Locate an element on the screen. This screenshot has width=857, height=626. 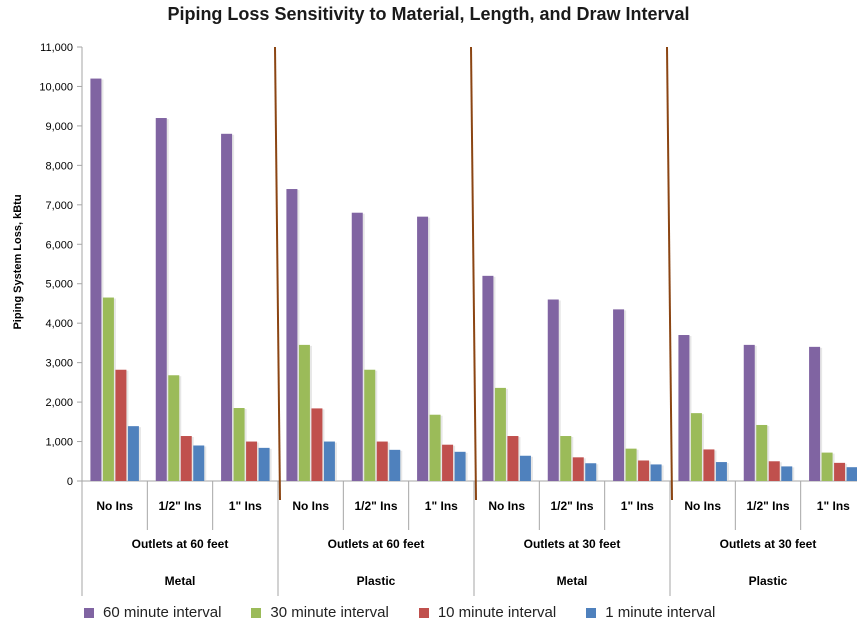
y-tick-label: 6,000 is located at coordinates (59, 245).